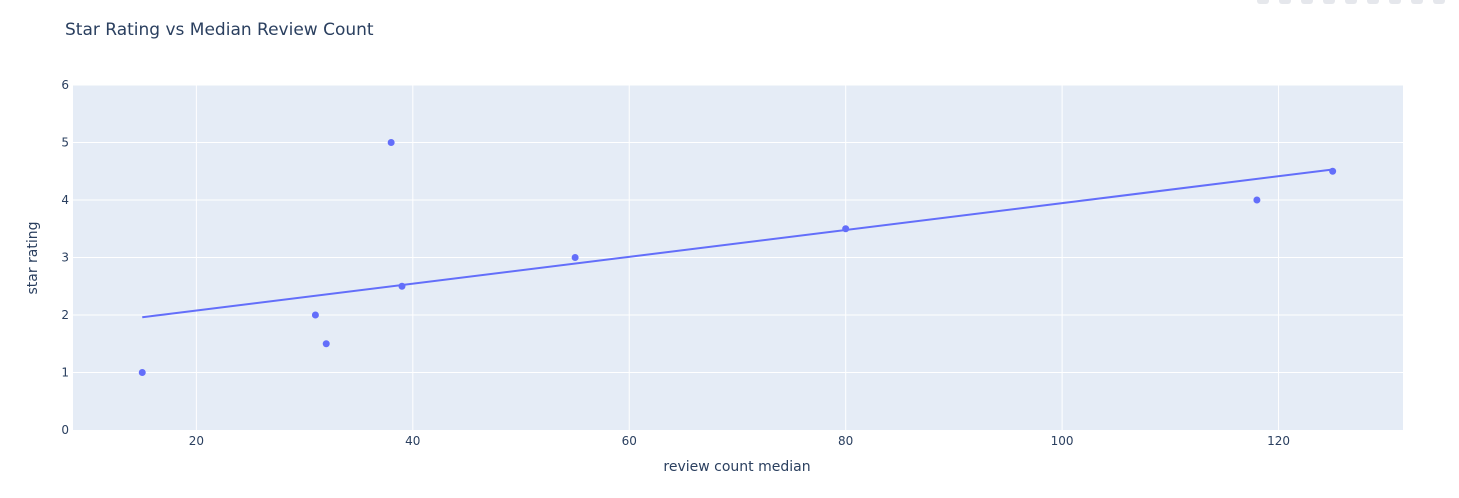 The image size is (1459, 498). What do you see at coordinates (1417, 2) in the screenshot?
I see `autoscale-icon` at bounding box center [1417, 2].